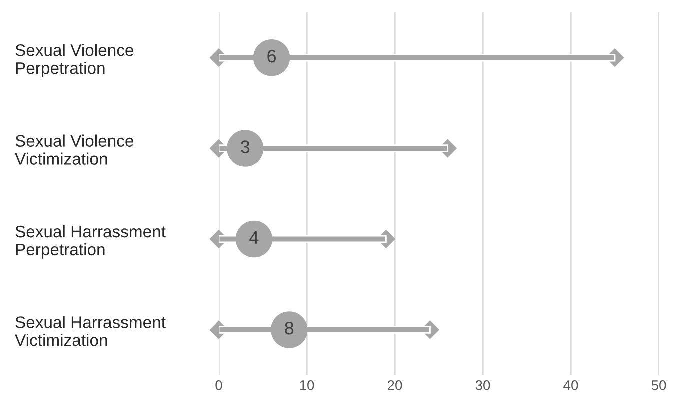  What do you see at coordinates (307, 385) in the screenshot?
I see `x-tick-label: 10` at bounding box center [307, 385].